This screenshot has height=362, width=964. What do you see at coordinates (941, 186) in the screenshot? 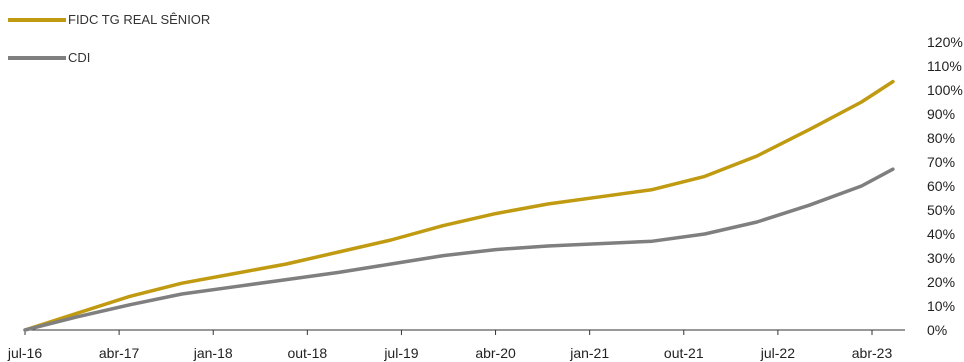
I see `y-tick-label: 60%` at bounding box center [941, 186].